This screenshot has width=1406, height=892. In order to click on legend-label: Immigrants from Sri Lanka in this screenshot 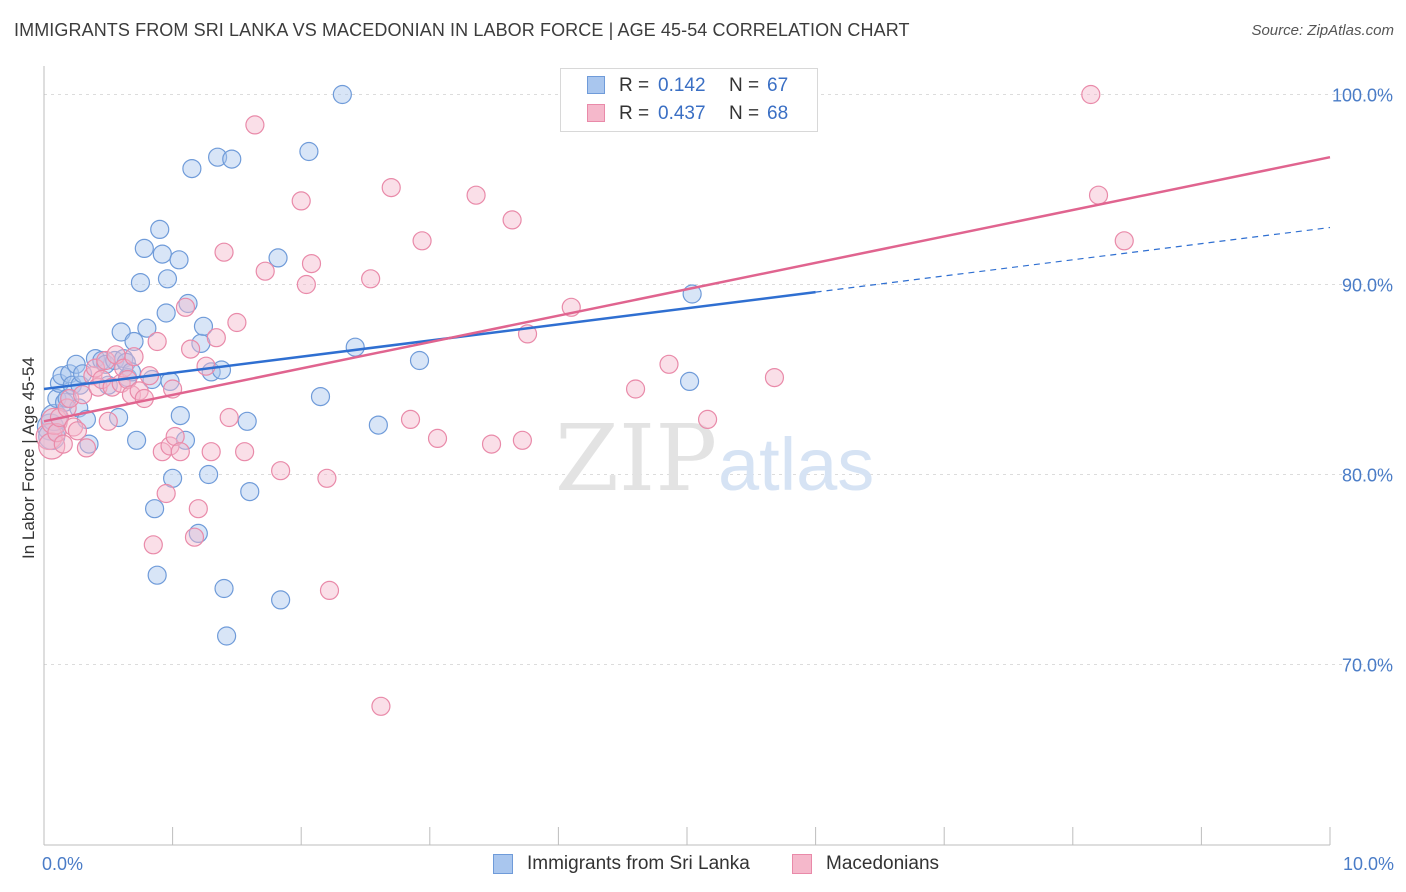, I will do `click(638, 863)`.